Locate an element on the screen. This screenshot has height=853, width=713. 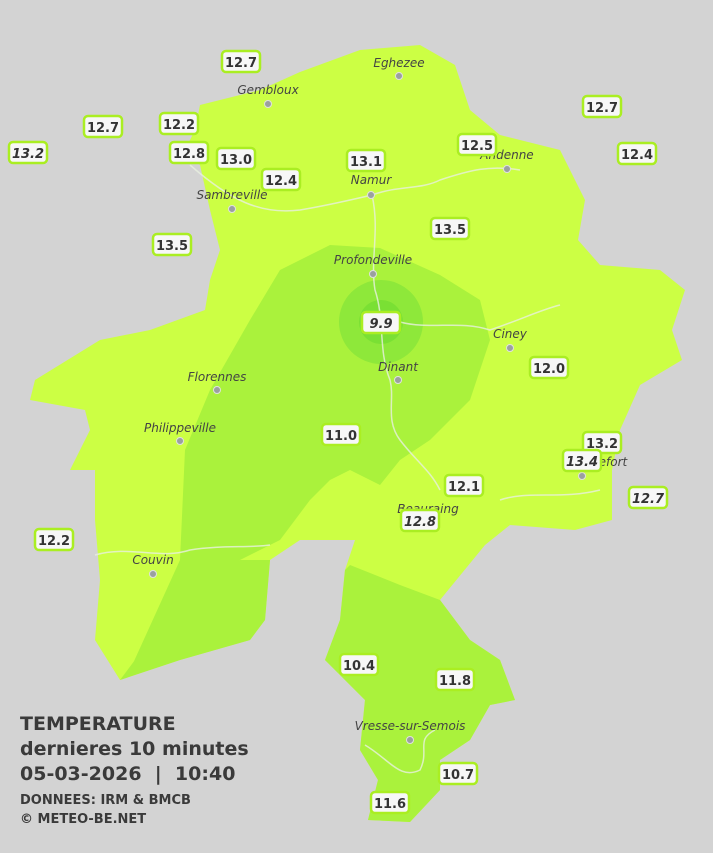
river-meuse is located at coordinates (406, 342).